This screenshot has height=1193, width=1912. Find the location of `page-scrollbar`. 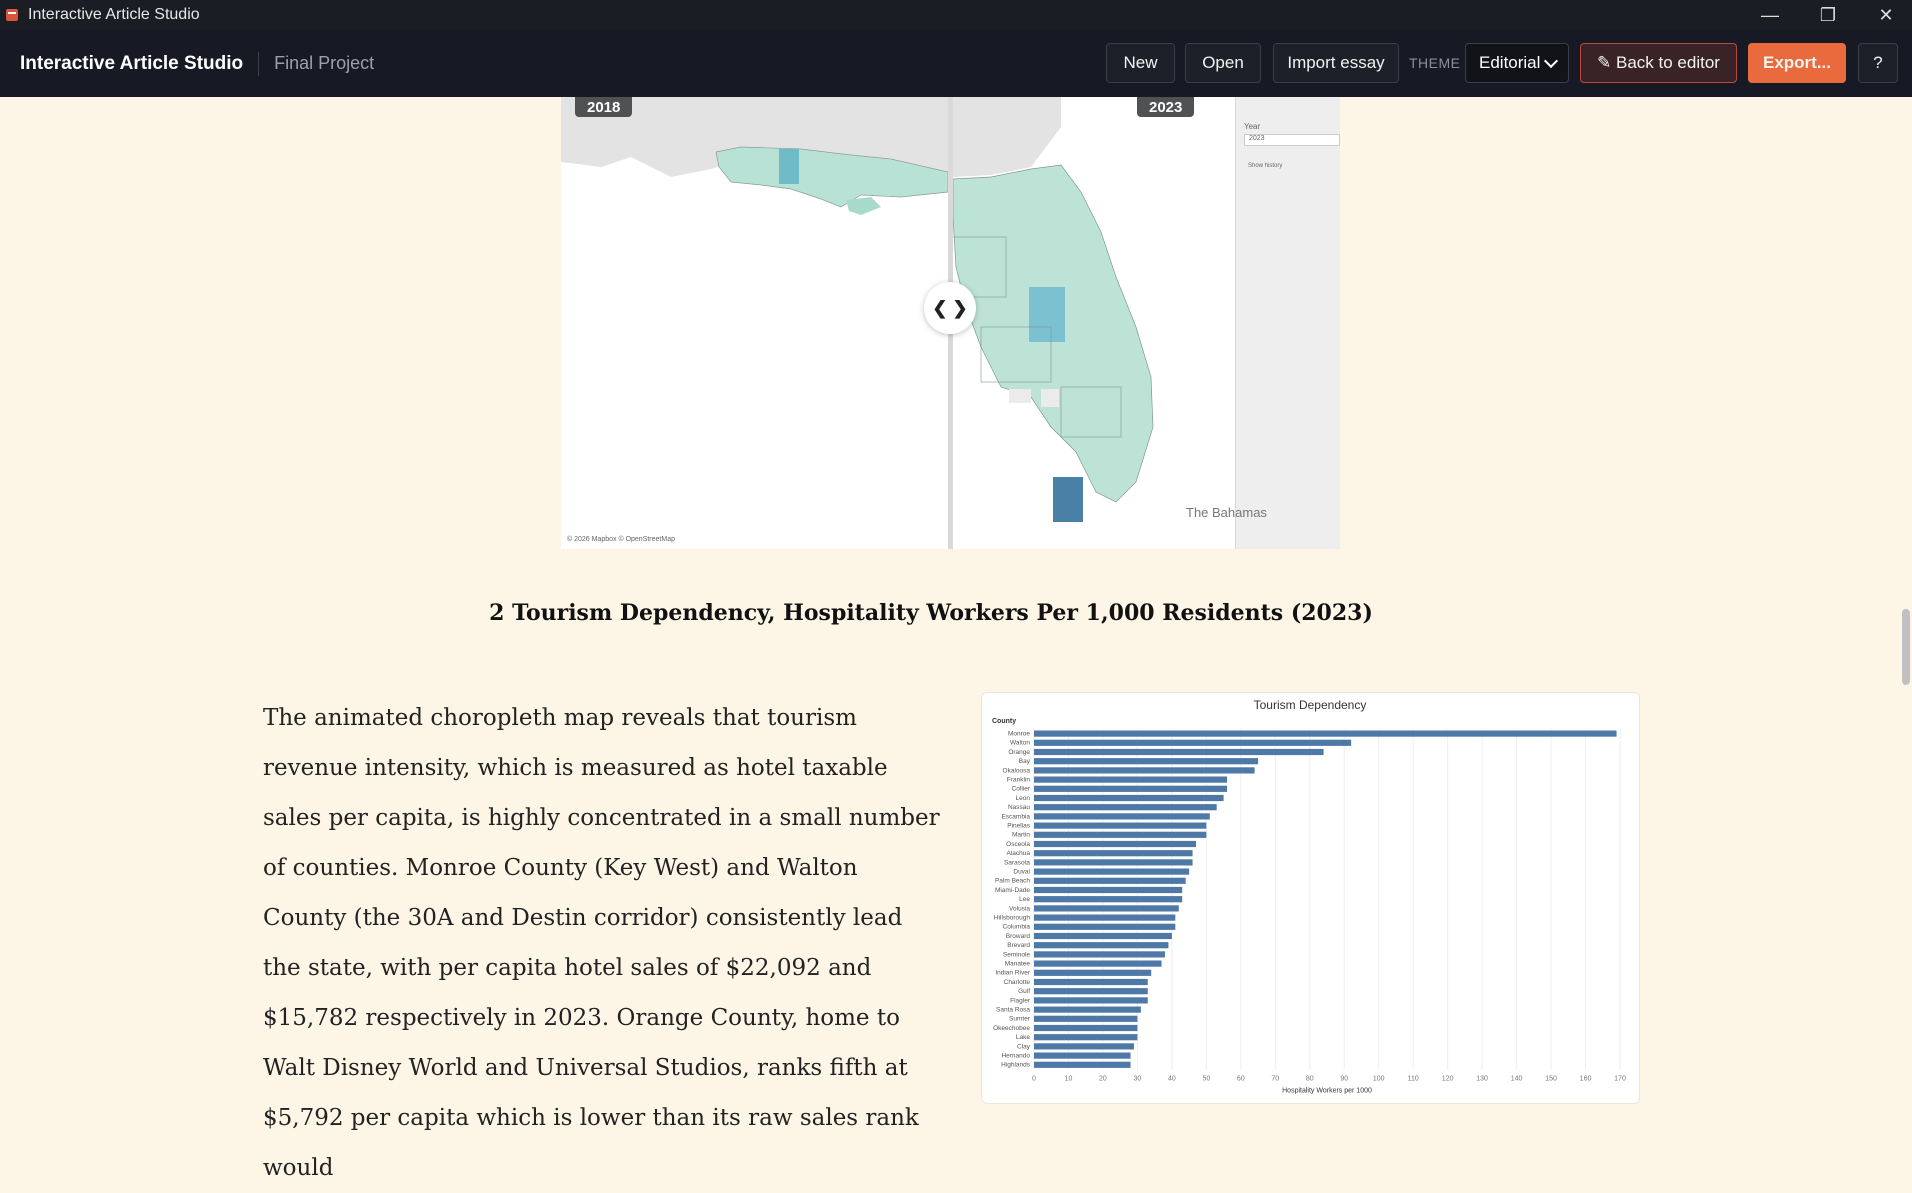

page-scrollbar is located at coordinates (1906, 615).